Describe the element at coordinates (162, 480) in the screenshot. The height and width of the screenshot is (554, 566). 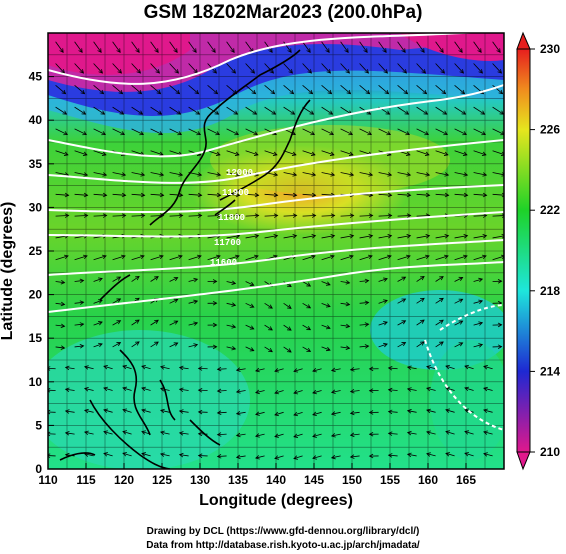
I see `x-tick-label: 125` at that location.